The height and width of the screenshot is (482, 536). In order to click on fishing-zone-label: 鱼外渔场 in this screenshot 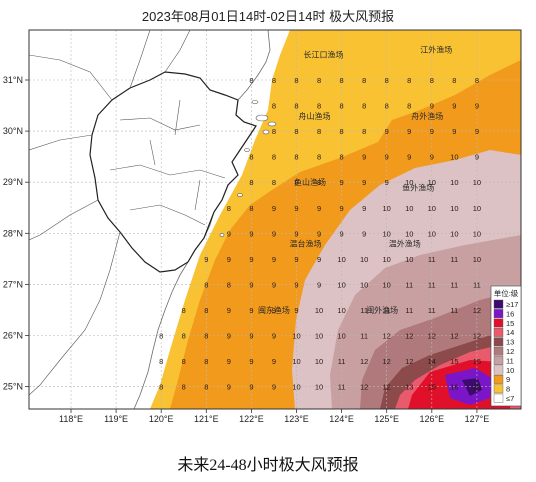, I will do `click(418, 187)`.